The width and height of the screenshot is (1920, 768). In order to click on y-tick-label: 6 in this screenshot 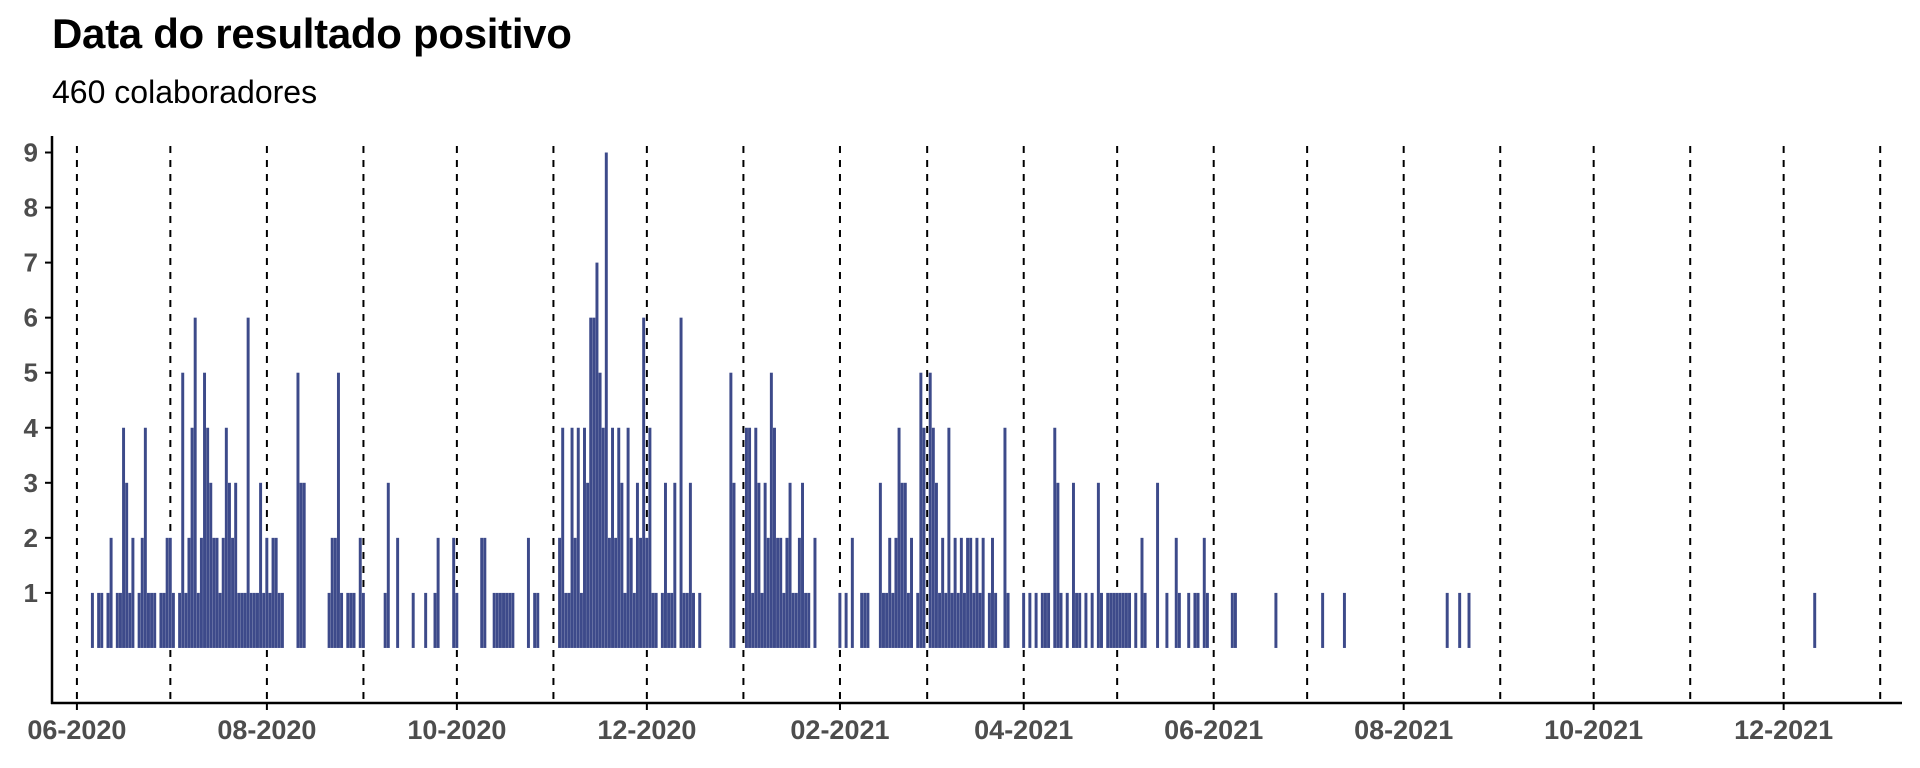, I will do `click(31, 318)`.